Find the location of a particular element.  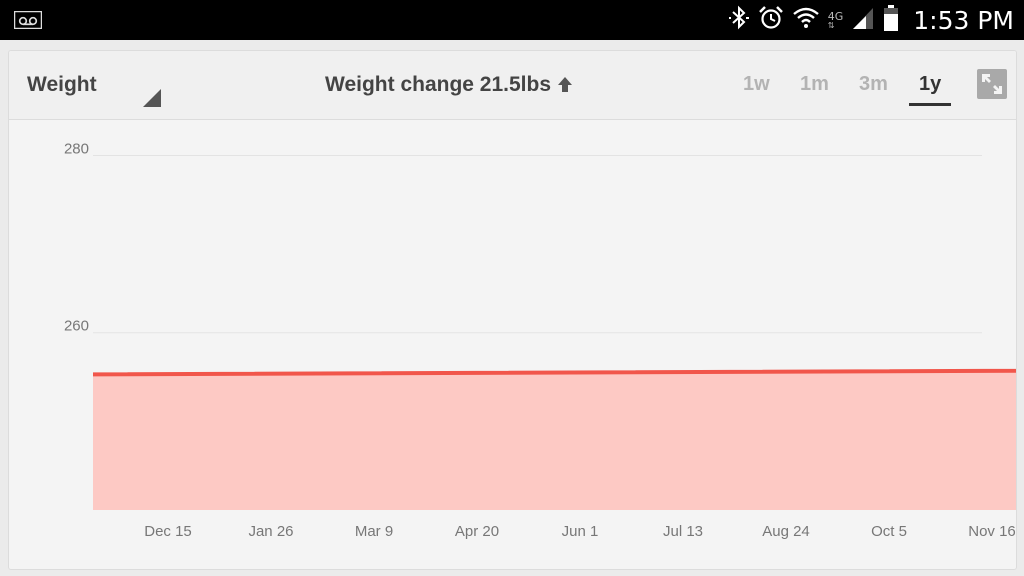

x-tick-label: Jan 26 is located at coordinates (270, 531).